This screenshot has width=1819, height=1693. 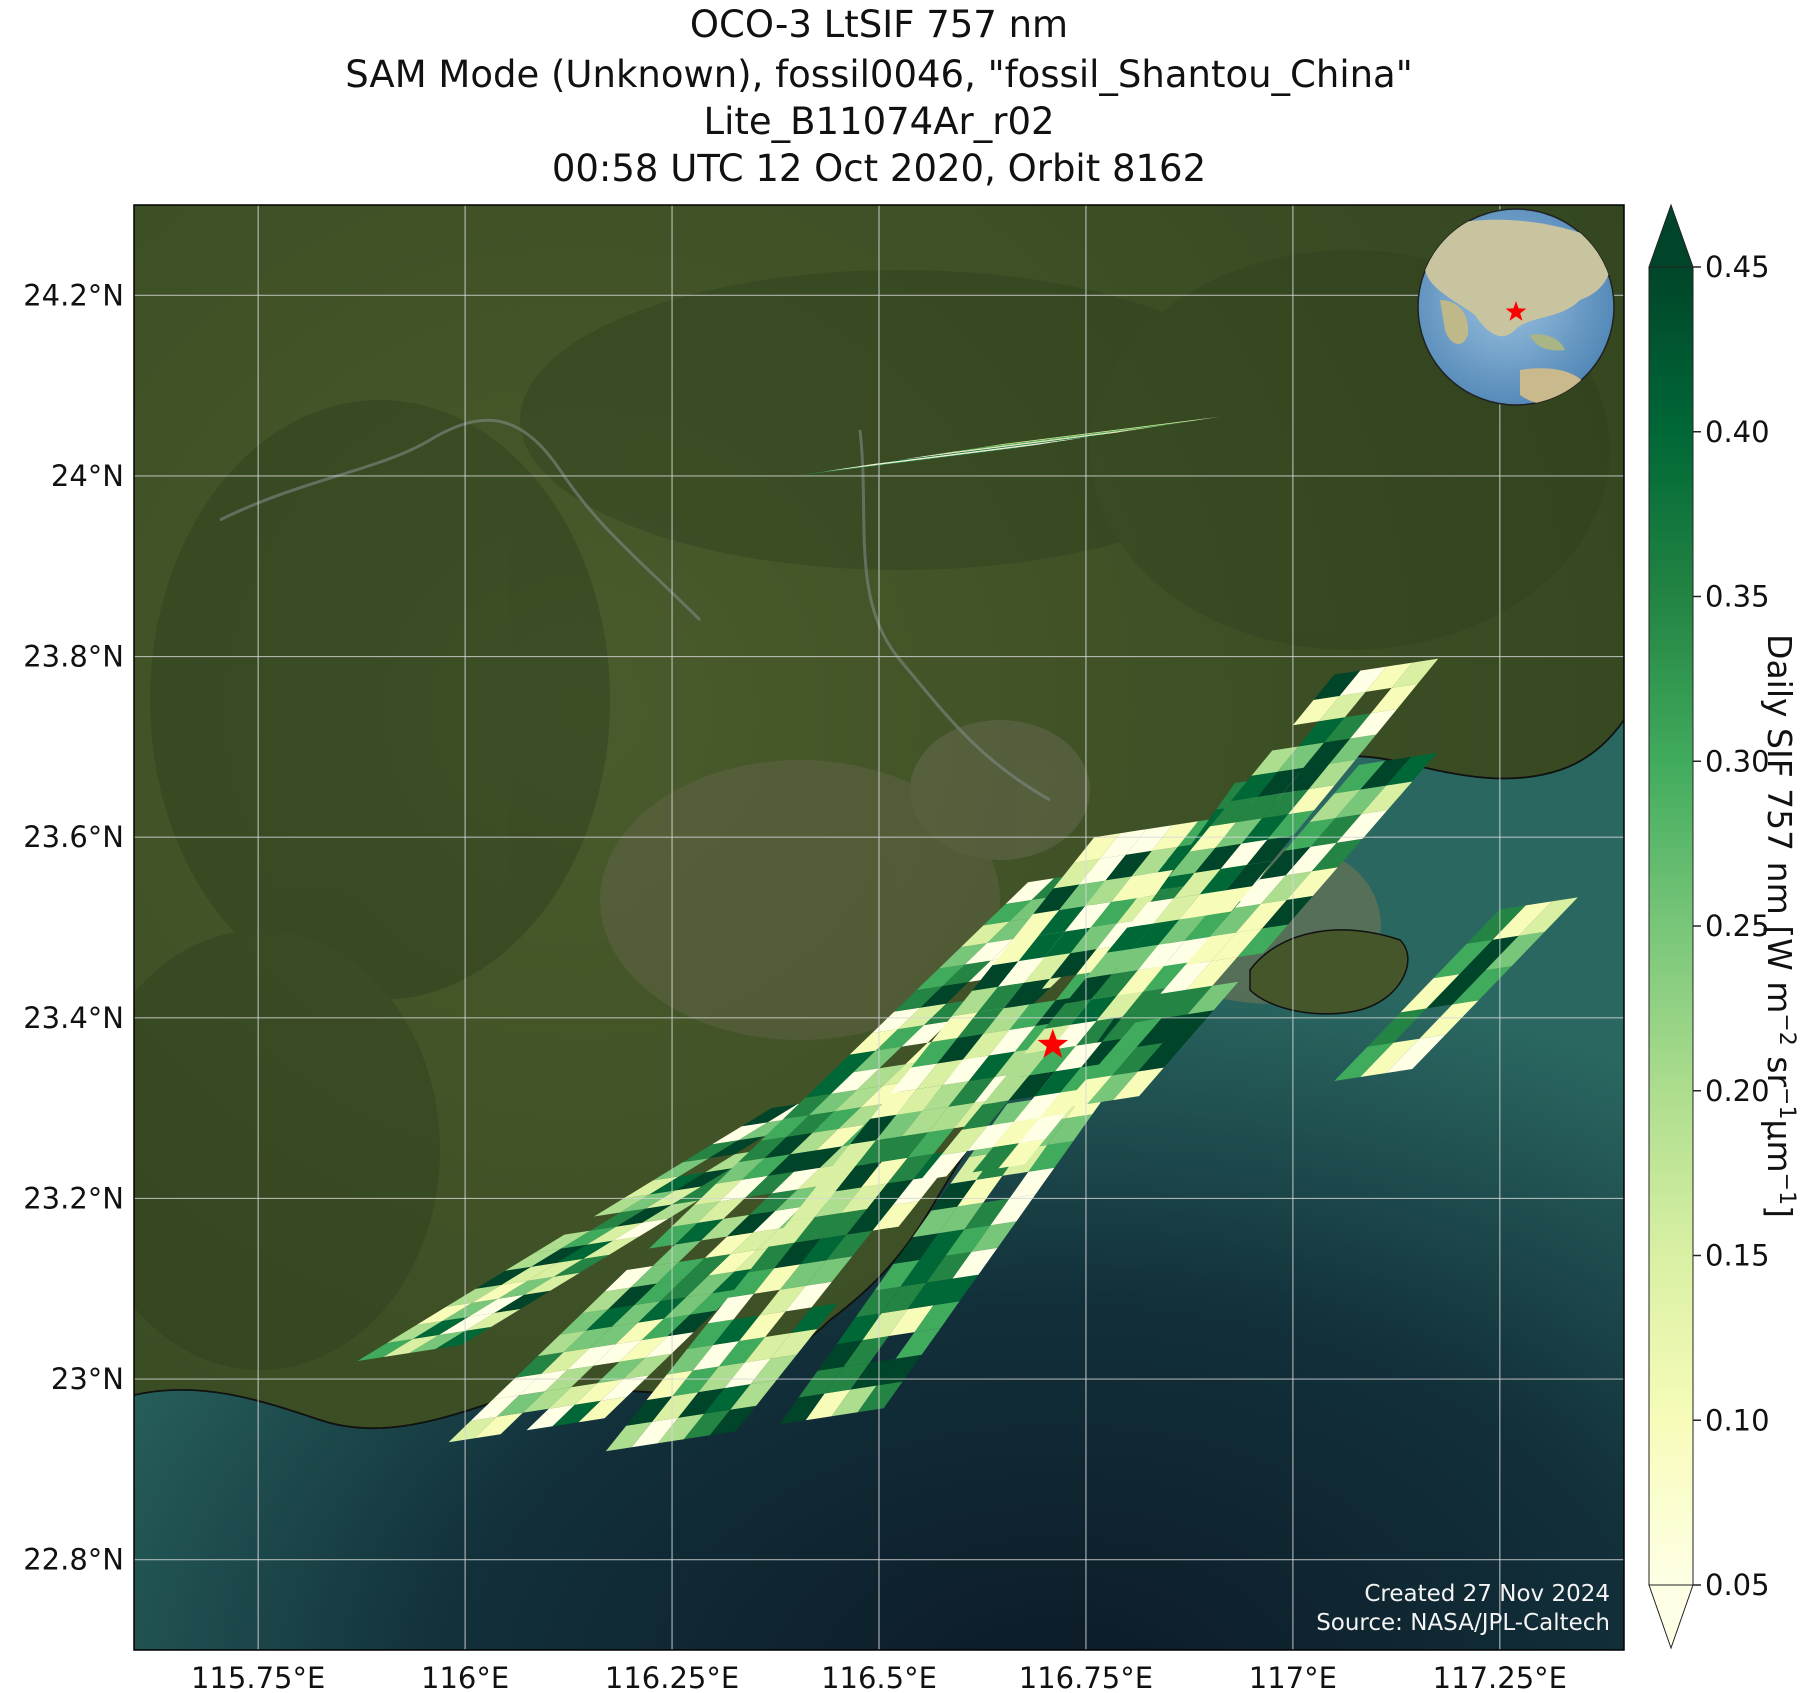 What do you see at coordinates (1787, 1029) in the screenshot?
I see `colorbar-label-sup1: −2` at bounding box center [1787, 1029].